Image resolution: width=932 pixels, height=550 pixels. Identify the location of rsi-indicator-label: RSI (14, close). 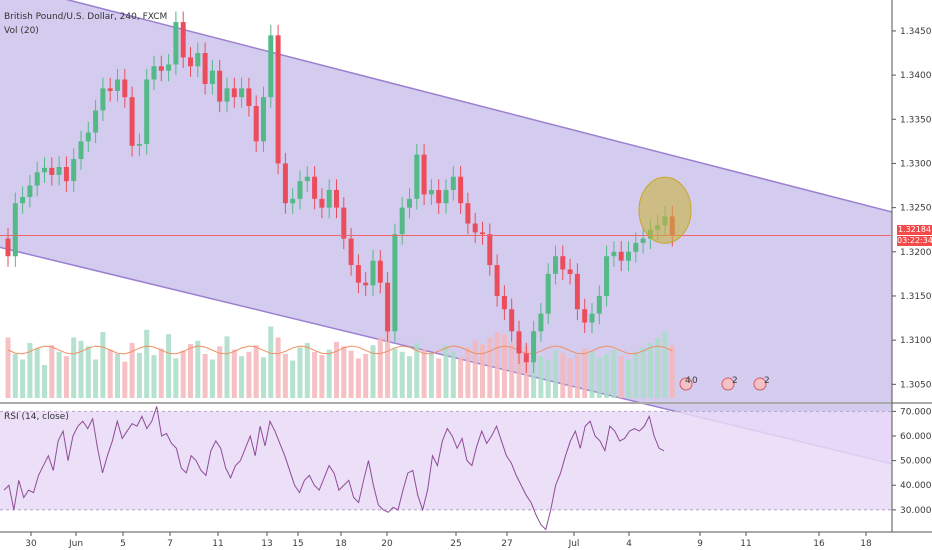
(36, 413).